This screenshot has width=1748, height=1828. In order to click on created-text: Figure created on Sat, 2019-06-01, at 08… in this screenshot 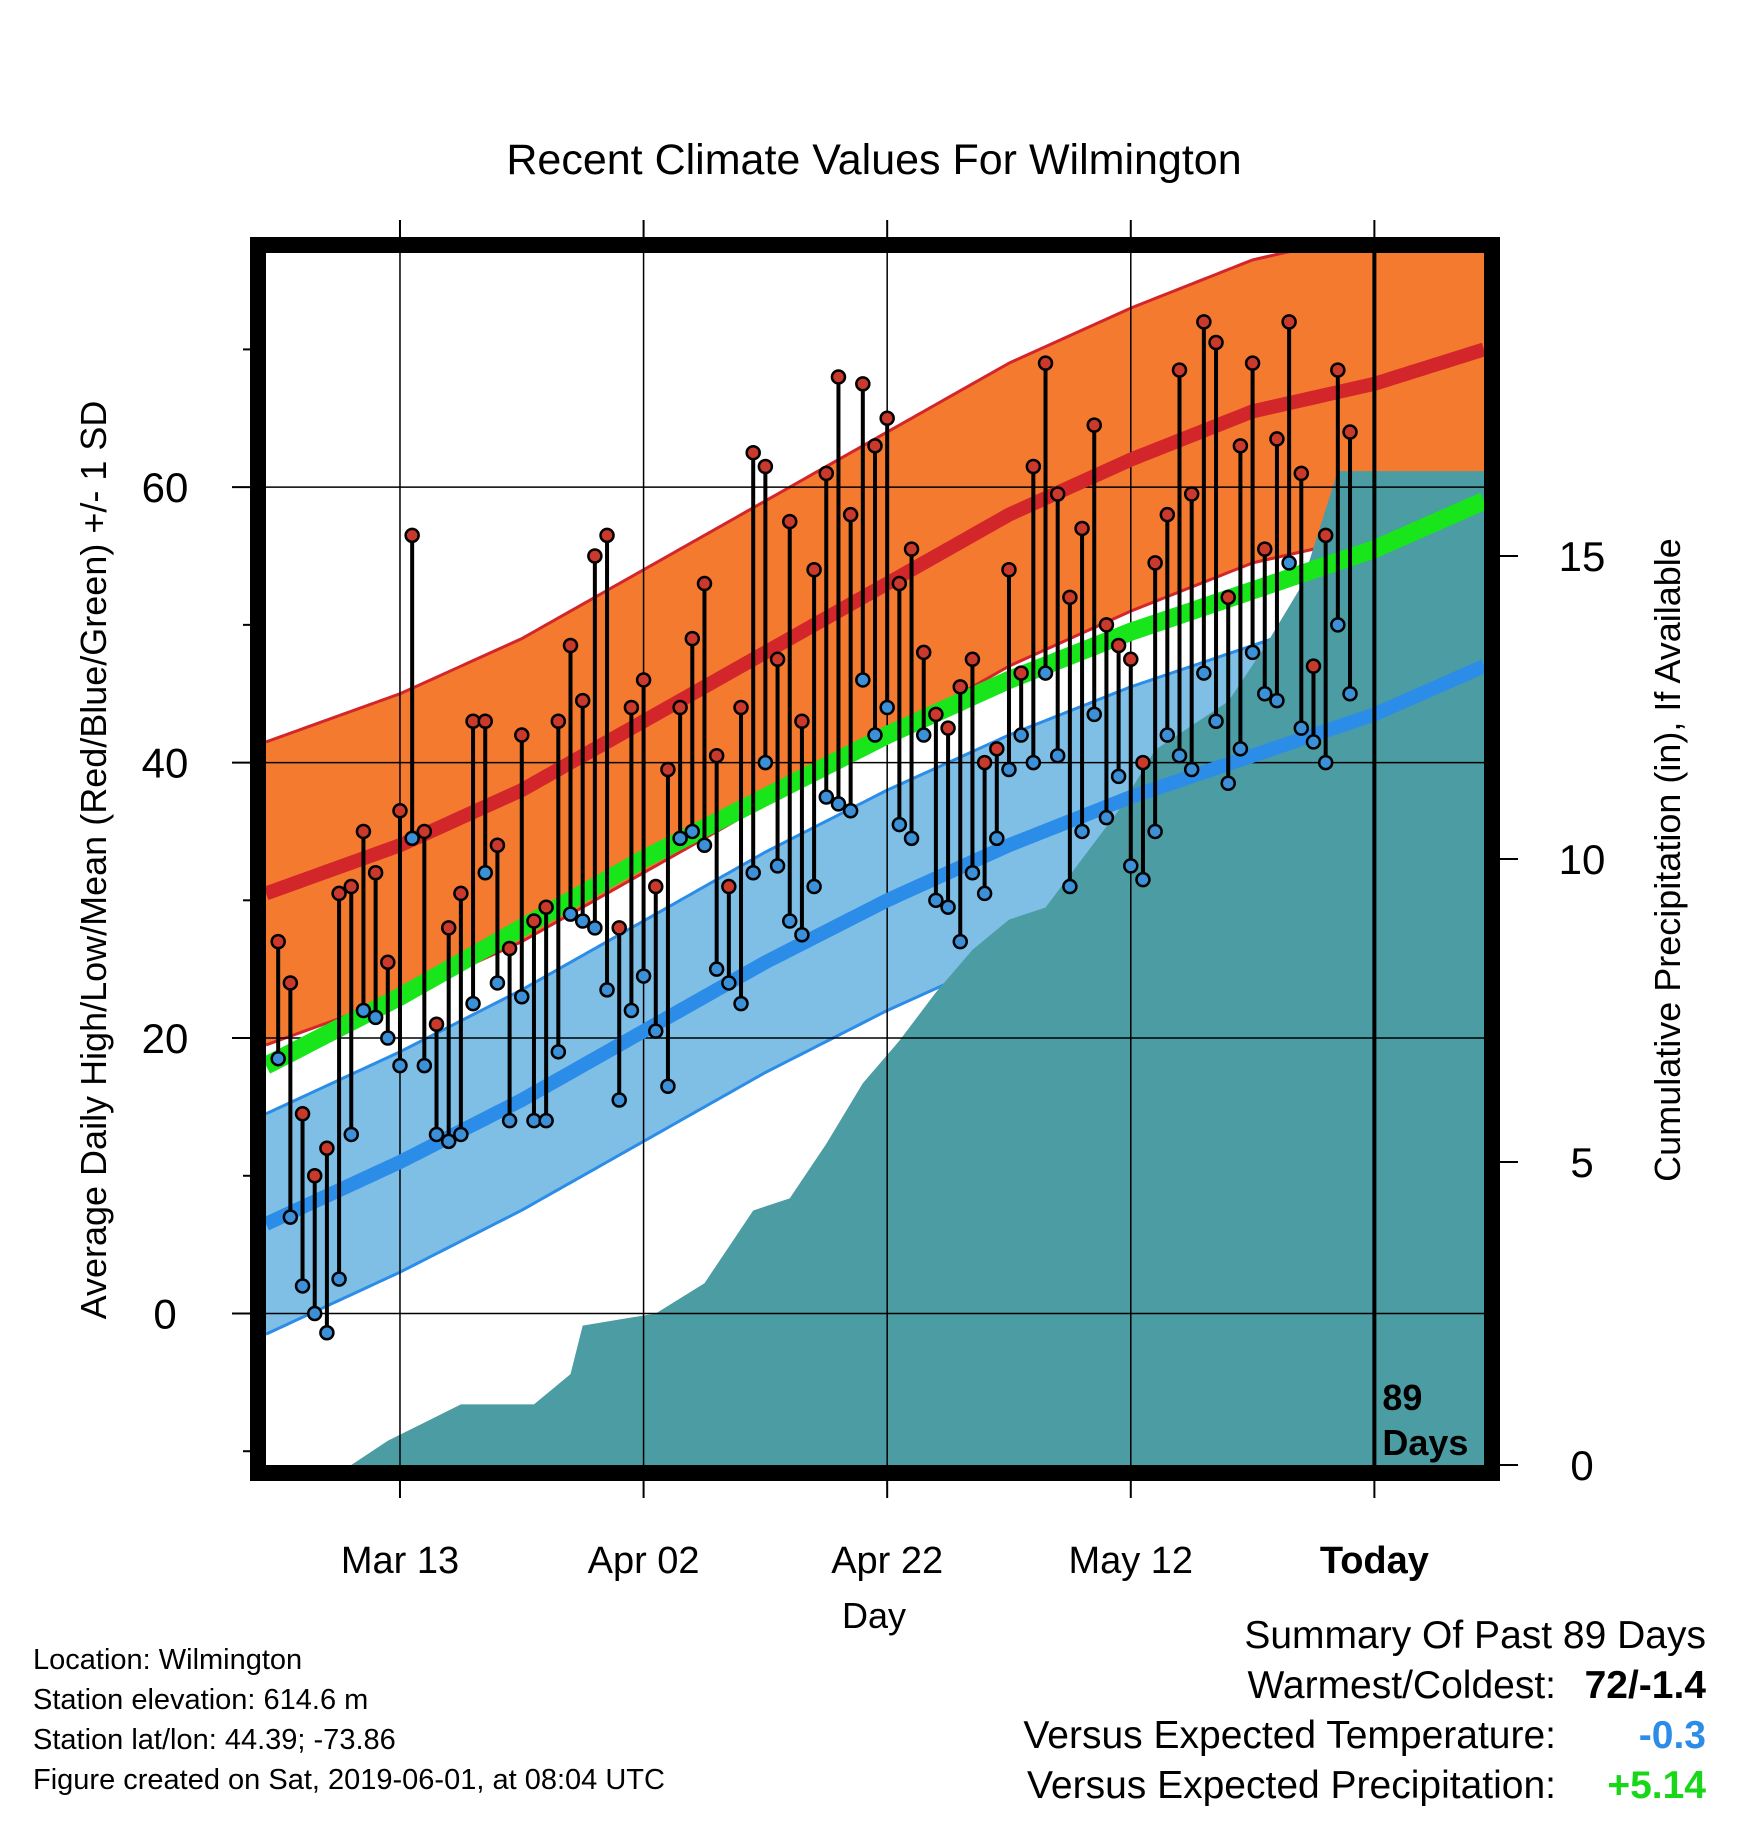, I will do `click(349, 1780)`.